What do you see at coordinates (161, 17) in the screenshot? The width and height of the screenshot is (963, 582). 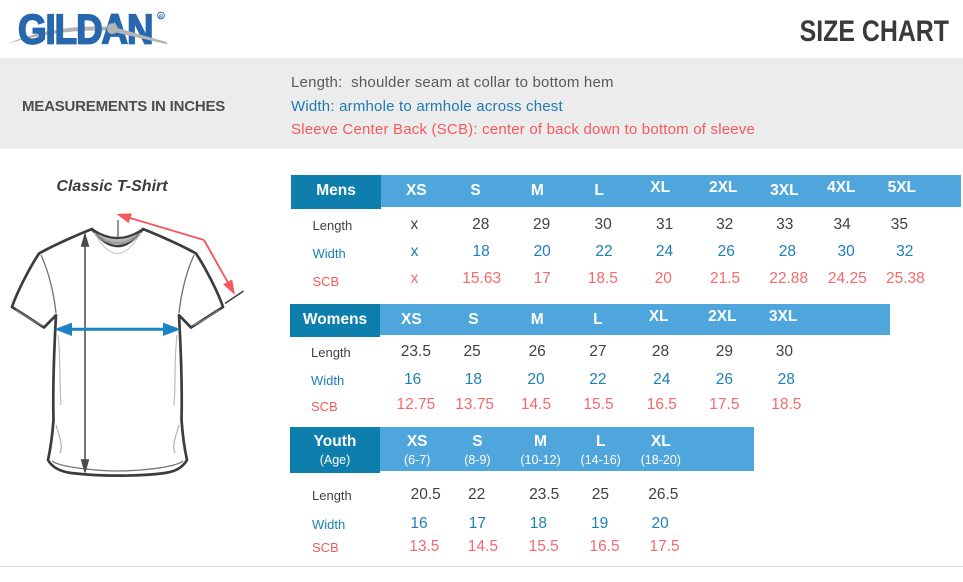 I see `svg-text: R` at bounding box center [161, 17].